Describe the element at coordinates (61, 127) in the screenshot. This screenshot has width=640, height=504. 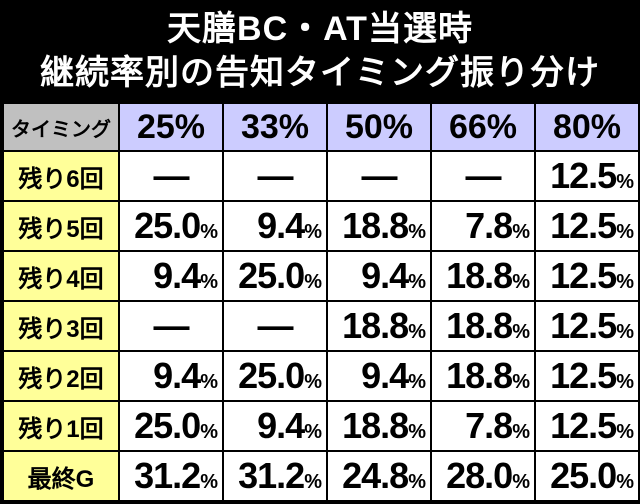
I see `header-corner: タイミング` at that location.